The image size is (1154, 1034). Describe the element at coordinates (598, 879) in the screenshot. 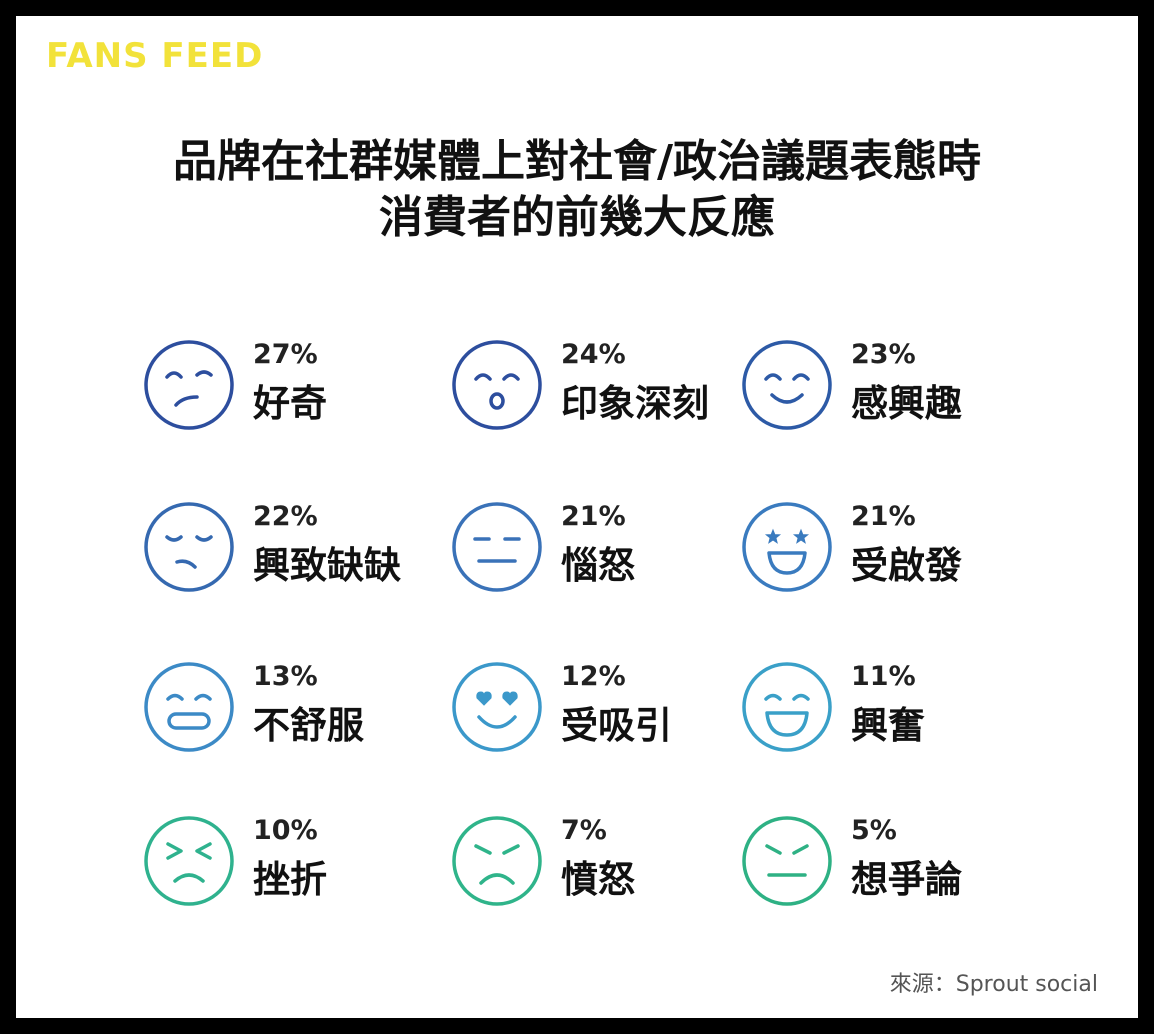

I see `reaction-label: 憤怒` at that location.